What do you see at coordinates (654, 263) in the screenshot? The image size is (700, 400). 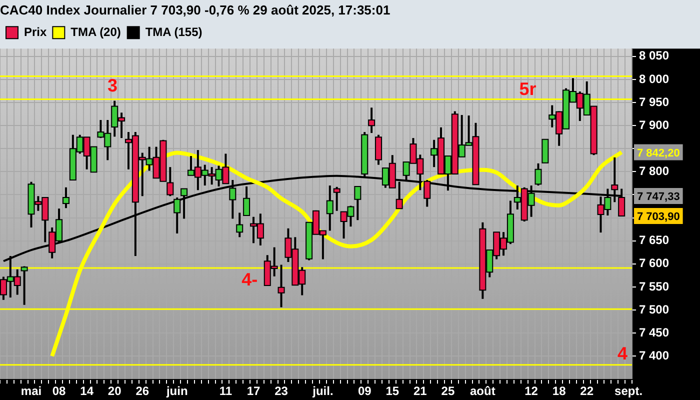 I see `y-tick-label: 7 600` at bounding box center [654, 263].